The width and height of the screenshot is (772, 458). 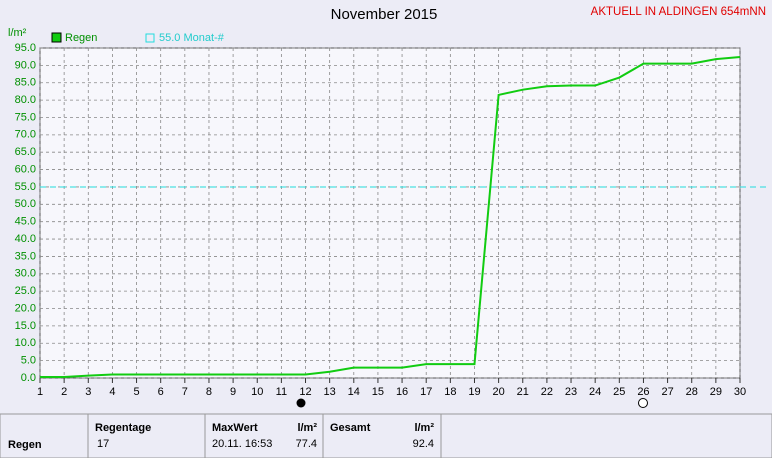 I want to click on x-tick-label: 5, so click(x=136, y=392).